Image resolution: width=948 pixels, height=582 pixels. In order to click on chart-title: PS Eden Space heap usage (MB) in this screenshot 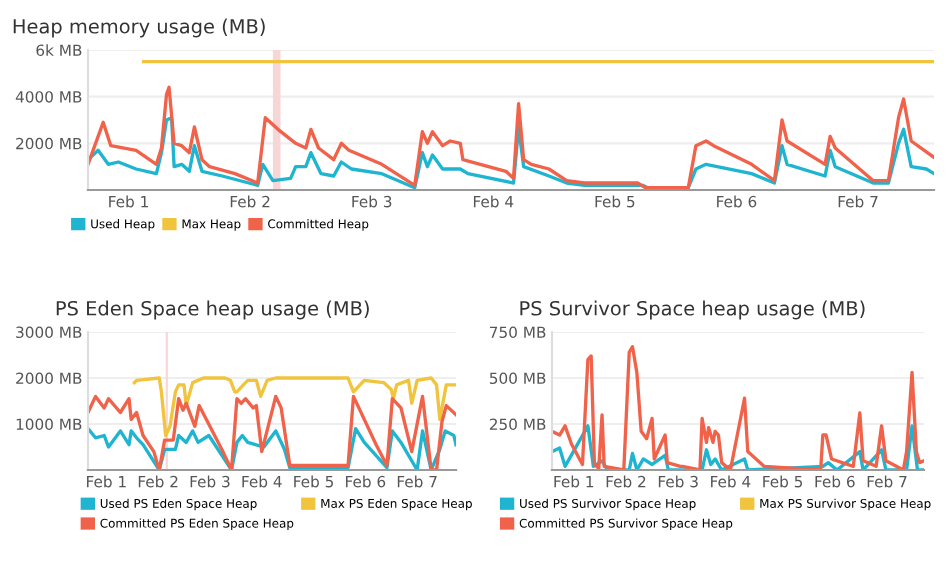, I will do `click(212, 310)`.